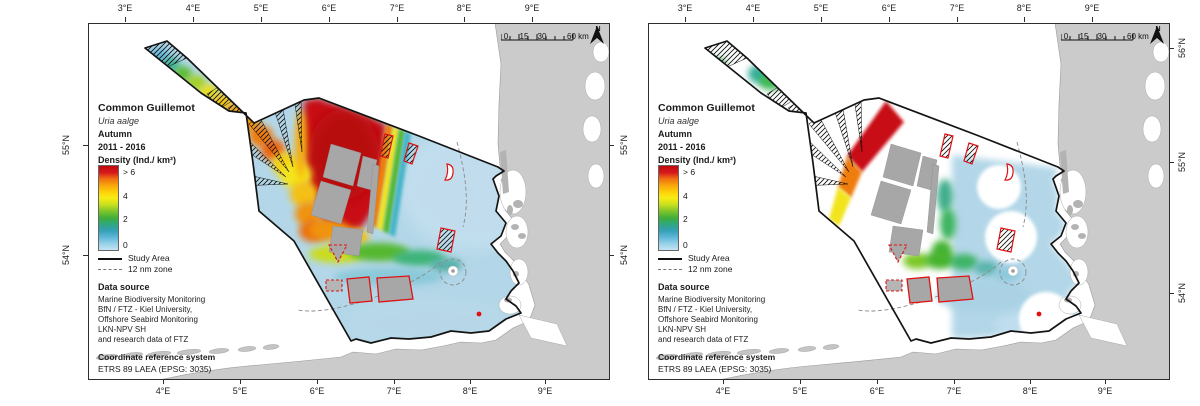  What do you see at coordinates (66, 145) in the screenshot?
I see `lat-label-left: 55°N` at bounding box center [66, 145].